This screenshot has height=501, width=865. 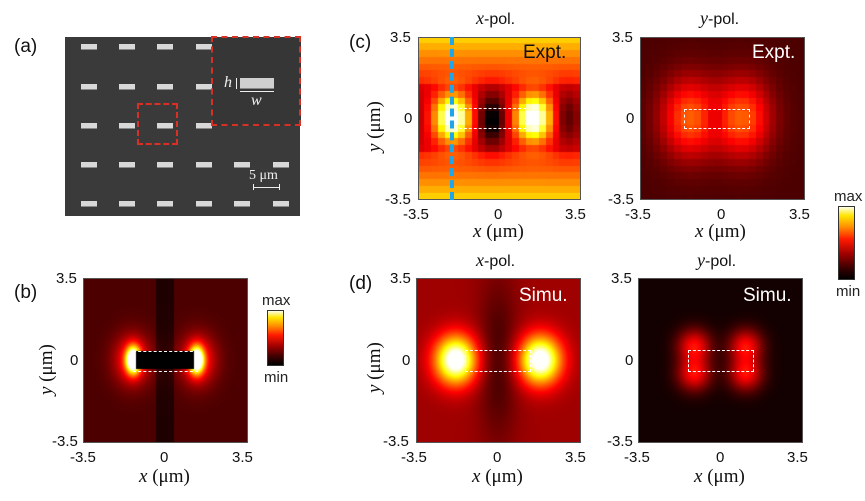 I want to click on scale-bar-cap-left, so click(x=253, y=187).